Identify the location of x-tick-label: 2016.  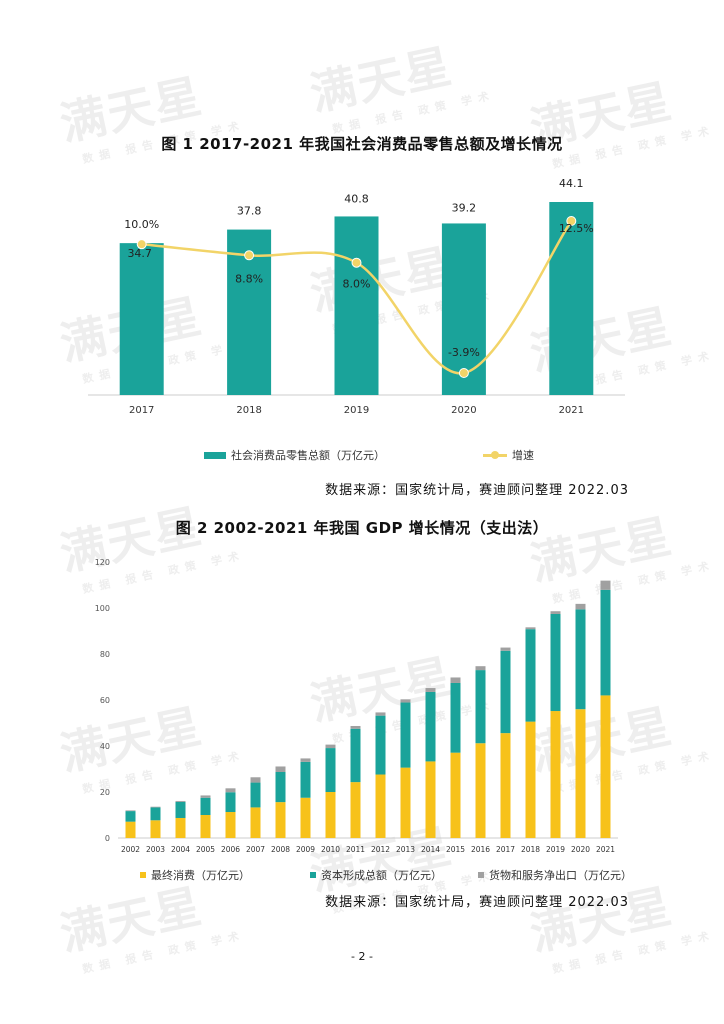
(480, 849).